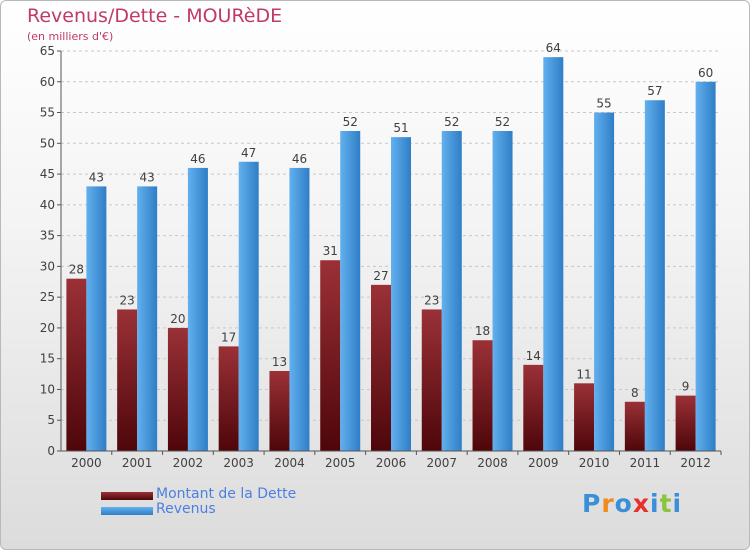 The image size is (750, 550). Describe the element at coordinates (340, 463) in the screenshot. I see `x-tick-label: 2005` at that location.